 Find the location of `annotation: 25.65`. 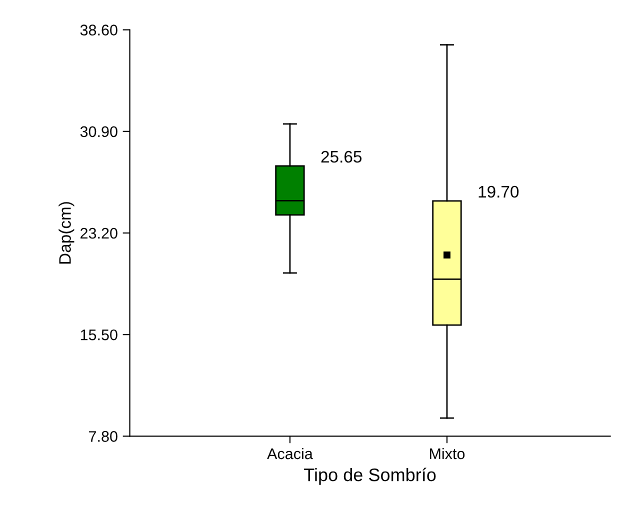

annotation: 25.65 is located at coordinates (341, 156).